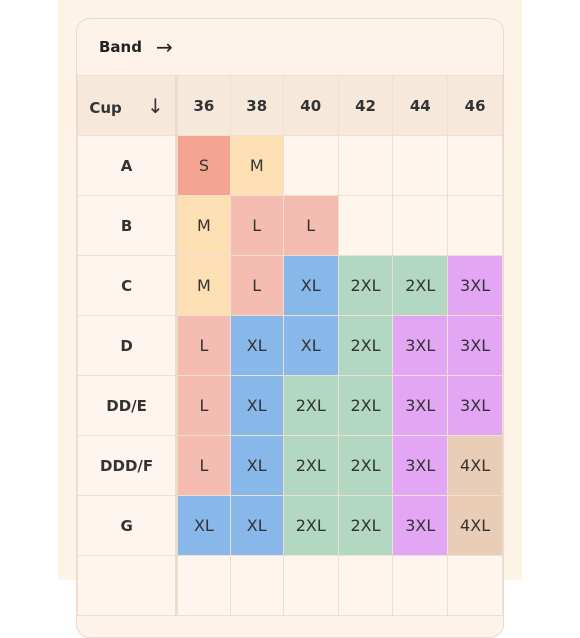 The height and width of the screenshot is (638, 580). I want to click on cup-size-label: DDD/F, so click(128, 465).